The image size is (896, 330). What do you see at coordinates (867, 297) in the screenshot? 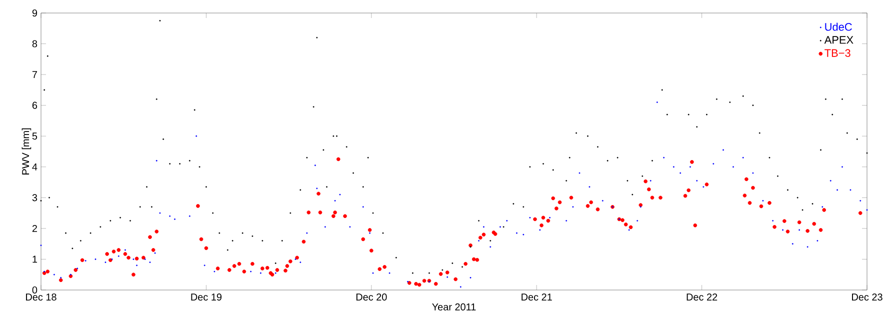
I see `x-tick-label: Dec 23` at bounding box center [867, 297].